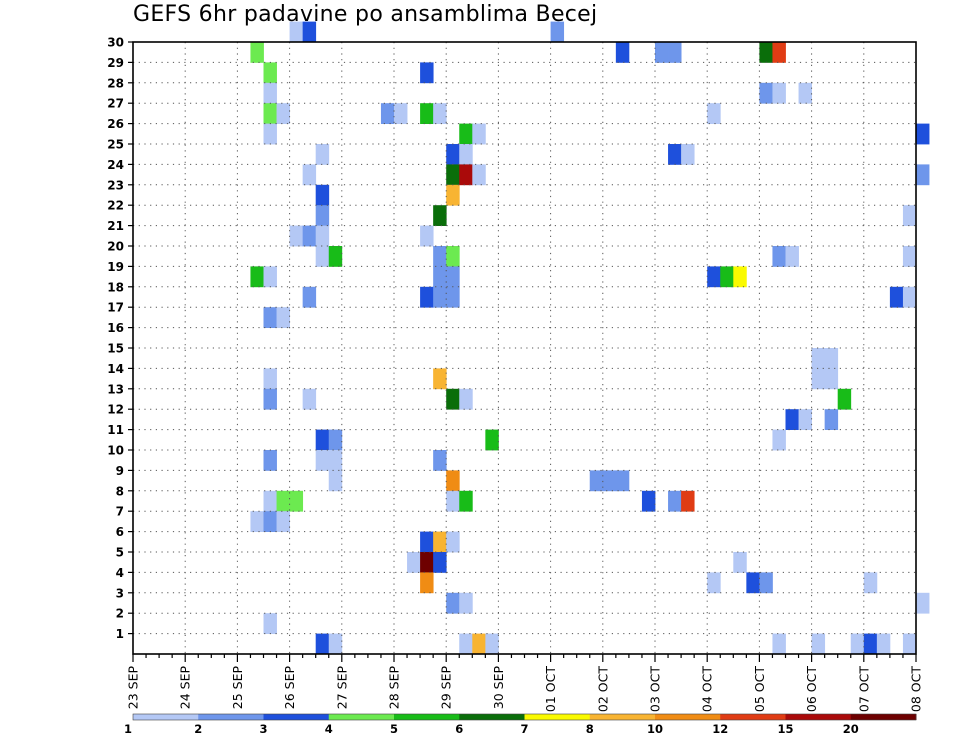  Describe the element at coordinates (115, 389) in the screenshot. I see `y-tick-label: 13` at that location.